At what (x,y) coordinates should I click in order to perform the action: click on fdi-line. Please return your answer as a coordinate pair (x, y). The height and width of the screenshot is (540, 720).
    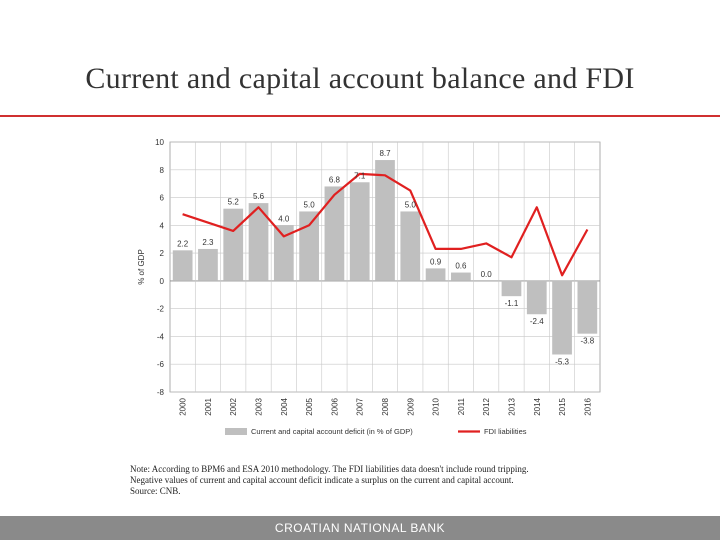
    Looking at the image, I should click on (385, 224).